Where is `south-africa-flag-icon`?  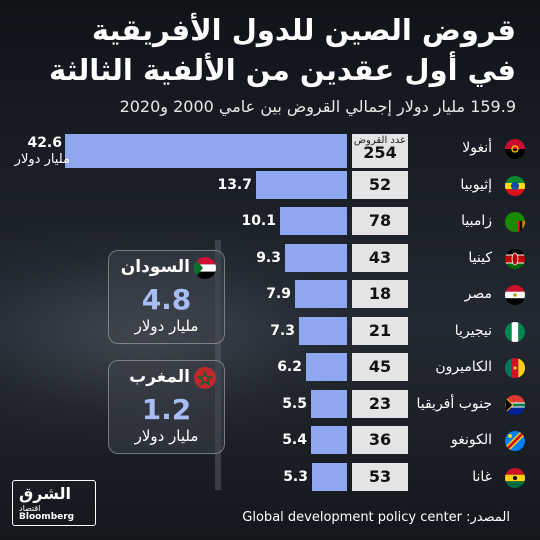 south-africa-flag-icon is located at coordinates (515, 405).